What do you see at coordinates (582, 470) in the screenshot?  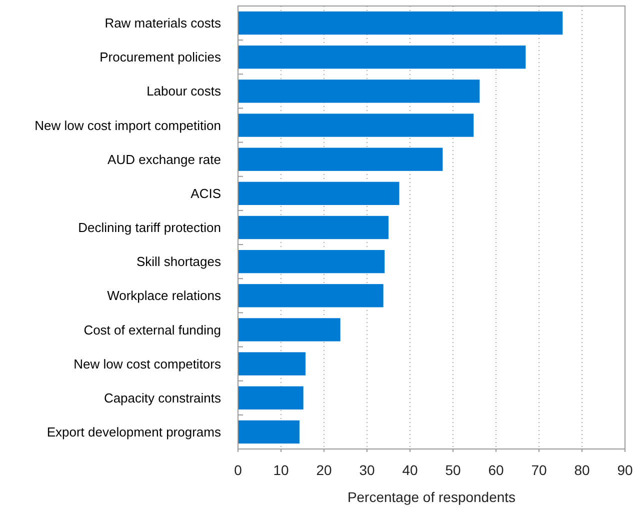 I see `x-tick-label: 80` at bounding box center [582, 470].